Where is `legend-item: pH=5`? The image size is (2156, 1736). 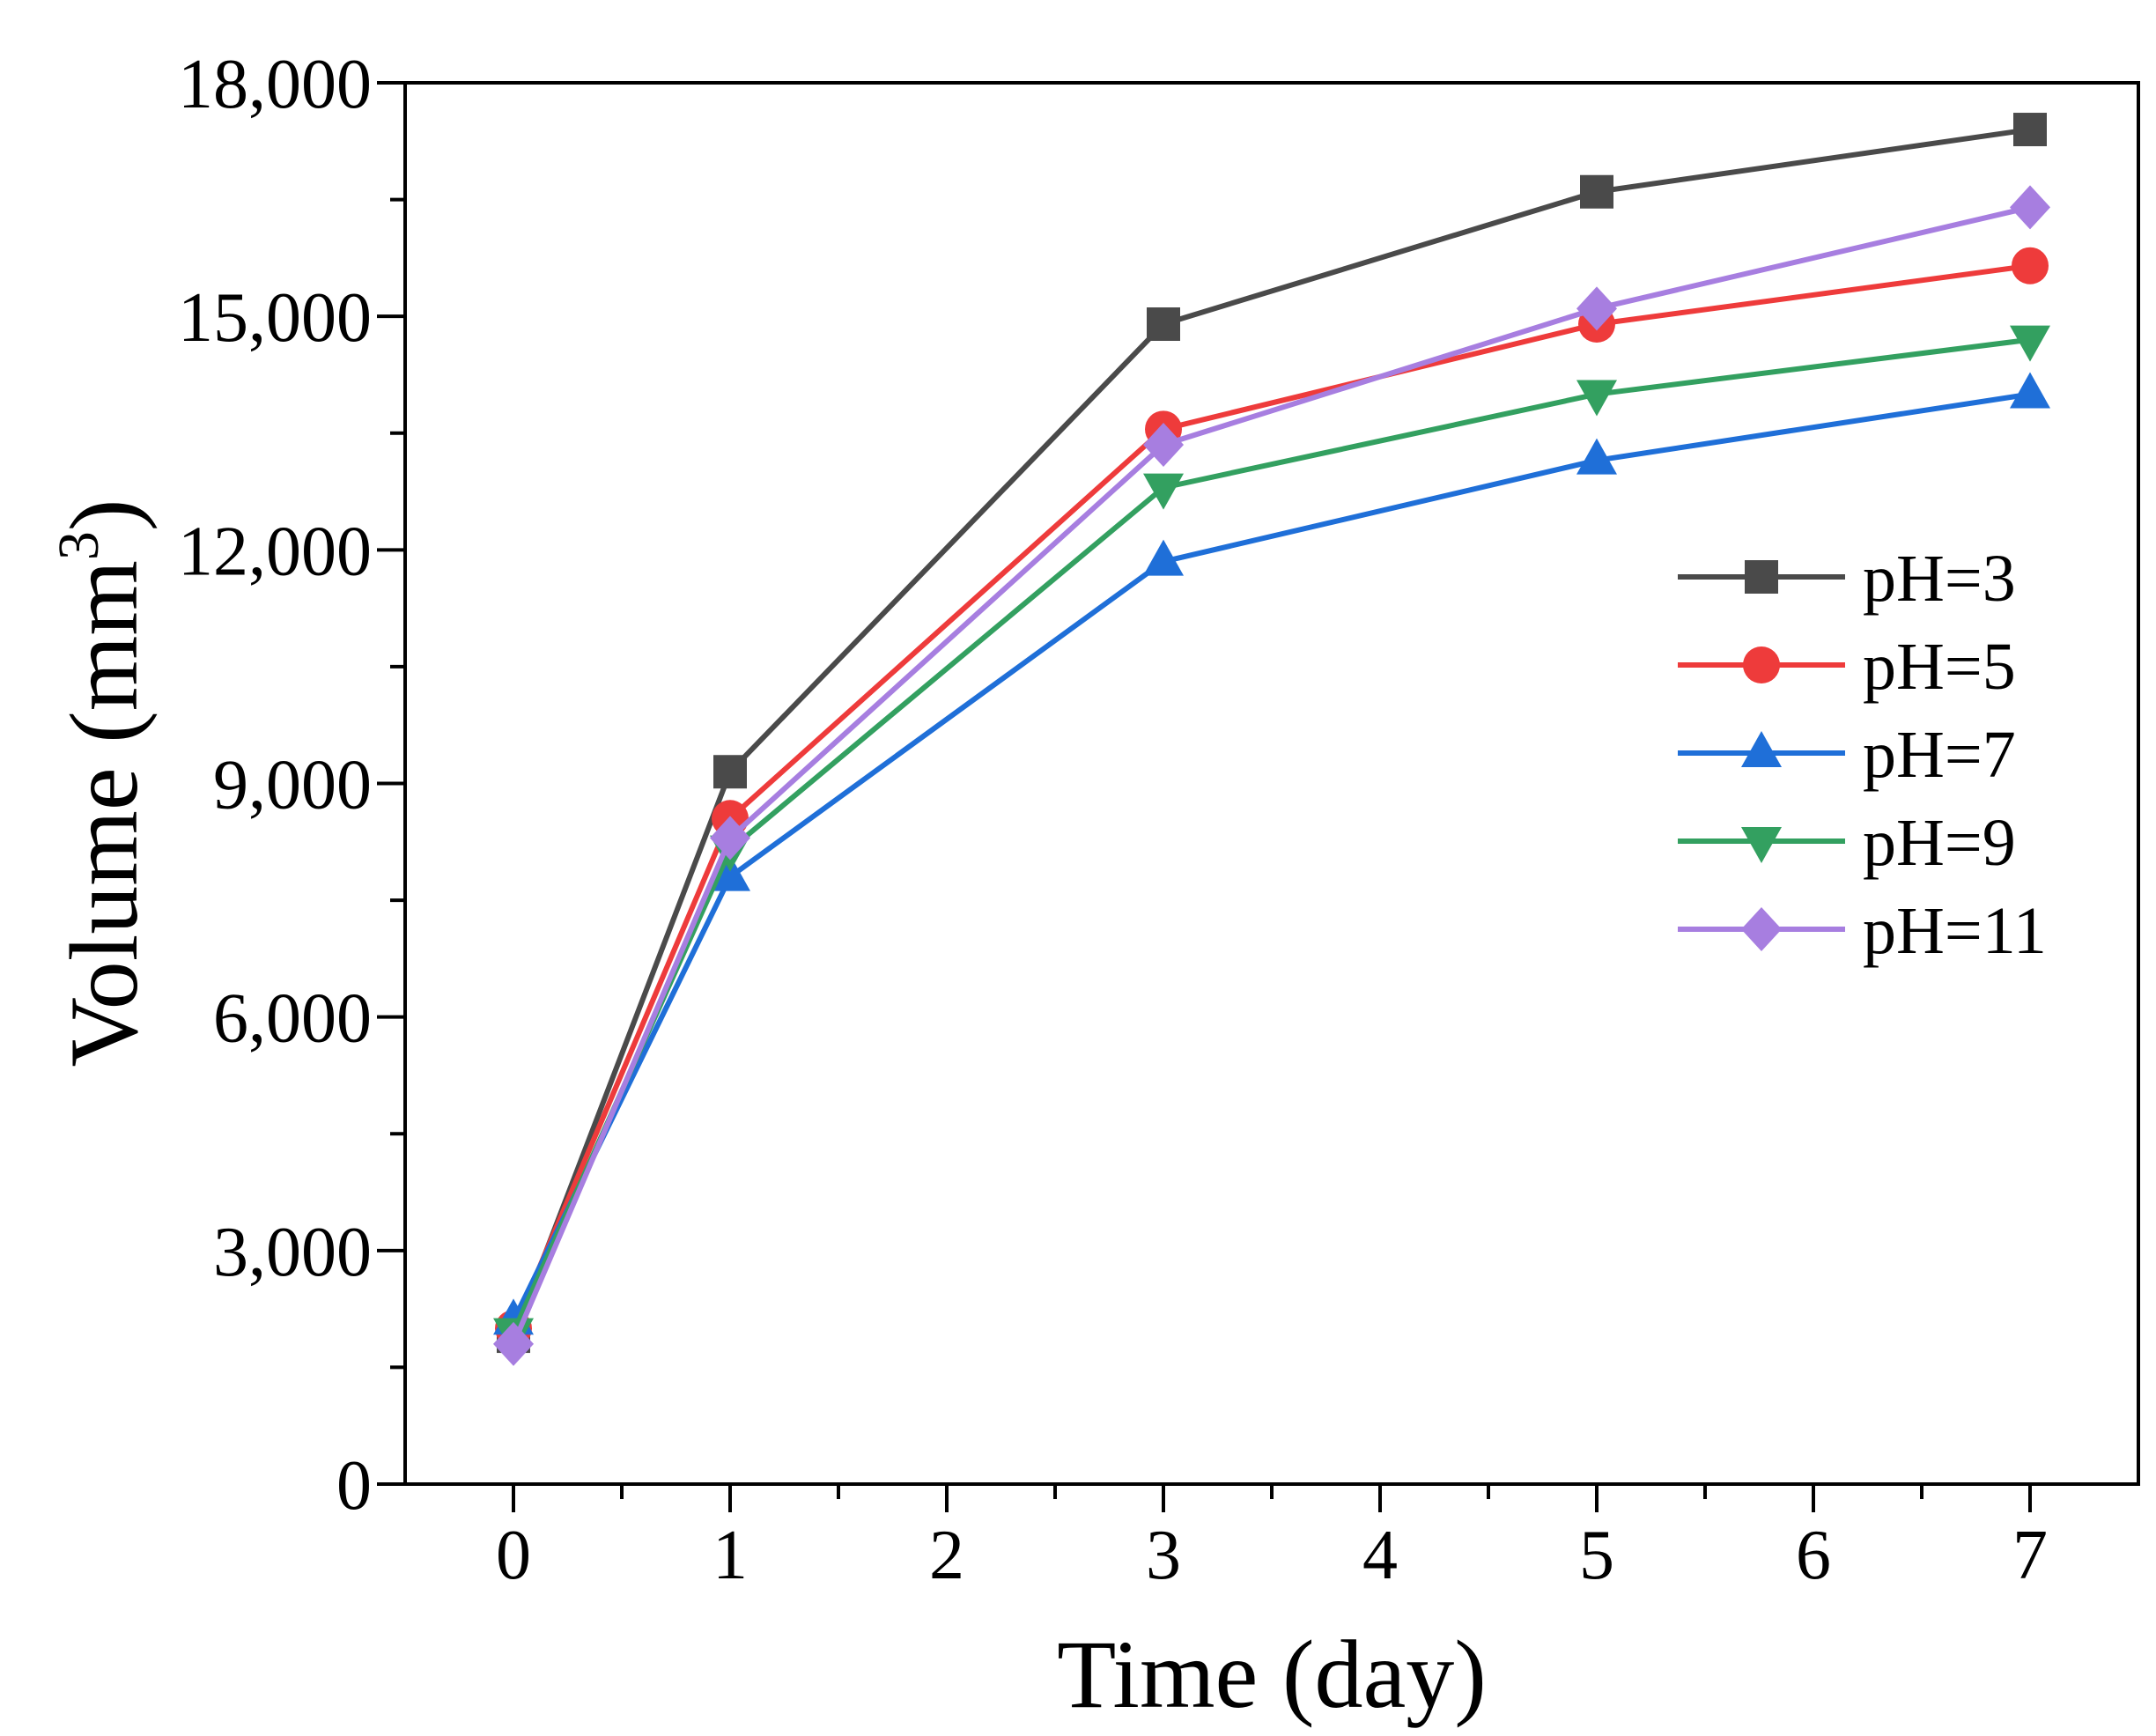
legend-item: pH=5 is located at coordinates (1847, 667).